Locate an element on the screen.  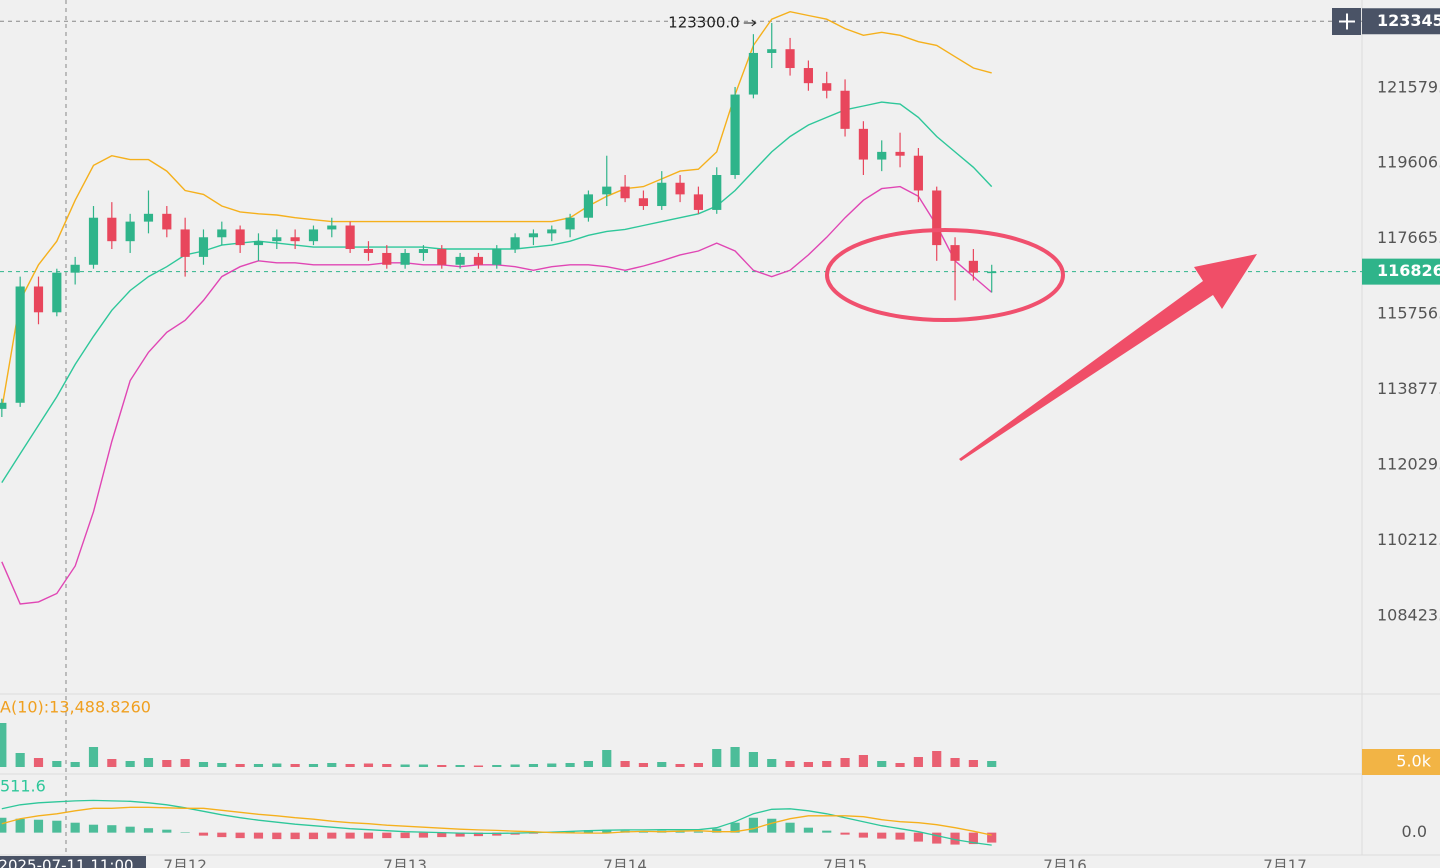
x-tick-label: 7月12 is located at coordinates (185, 862).